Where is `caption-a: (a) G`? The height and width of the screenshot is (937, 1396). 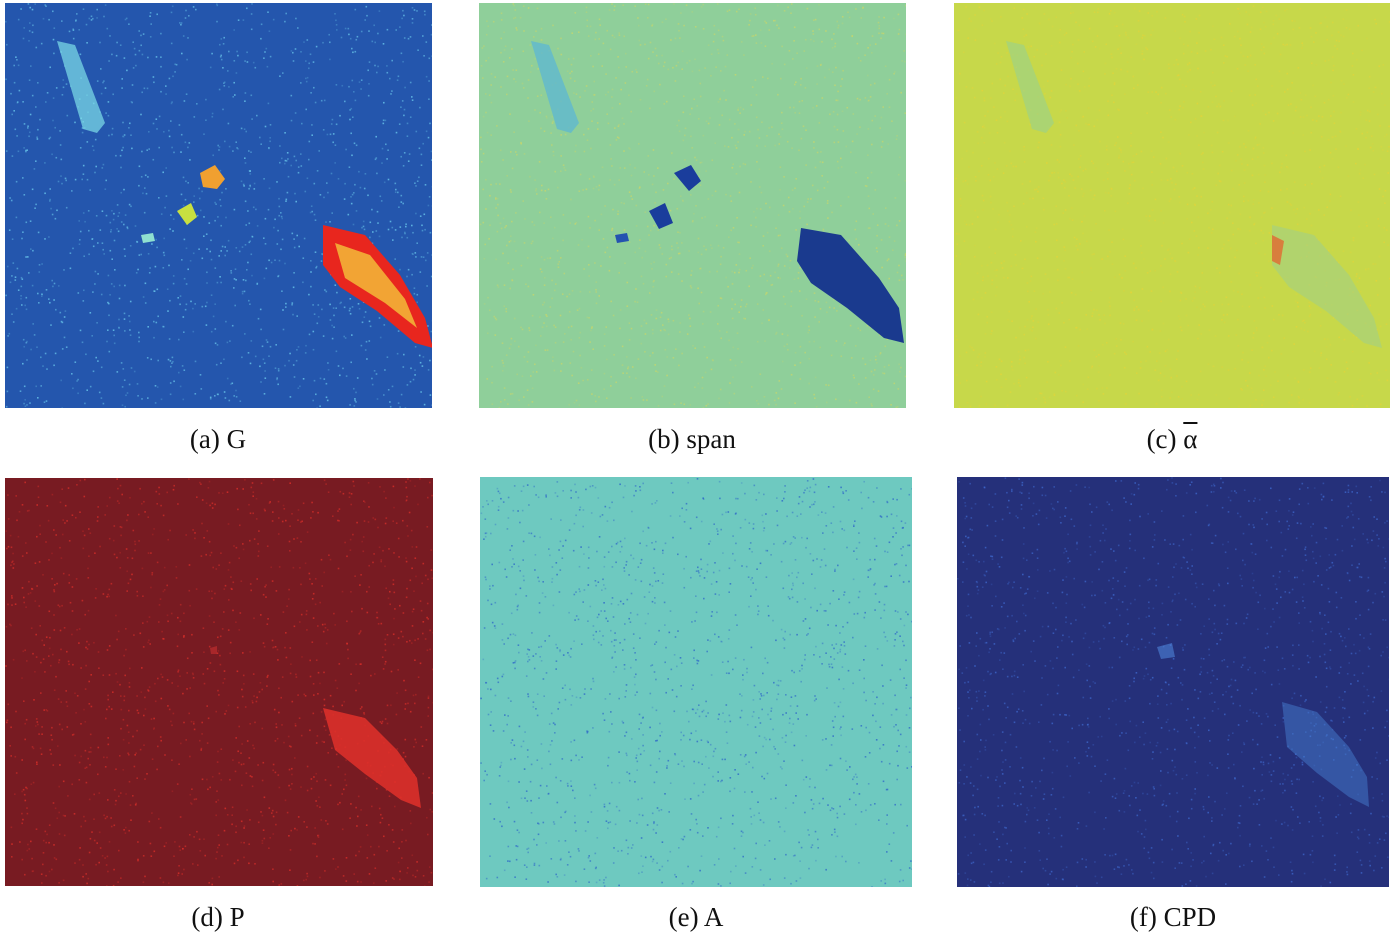 caption-a: (a) G is located at coordinates (218, 439).